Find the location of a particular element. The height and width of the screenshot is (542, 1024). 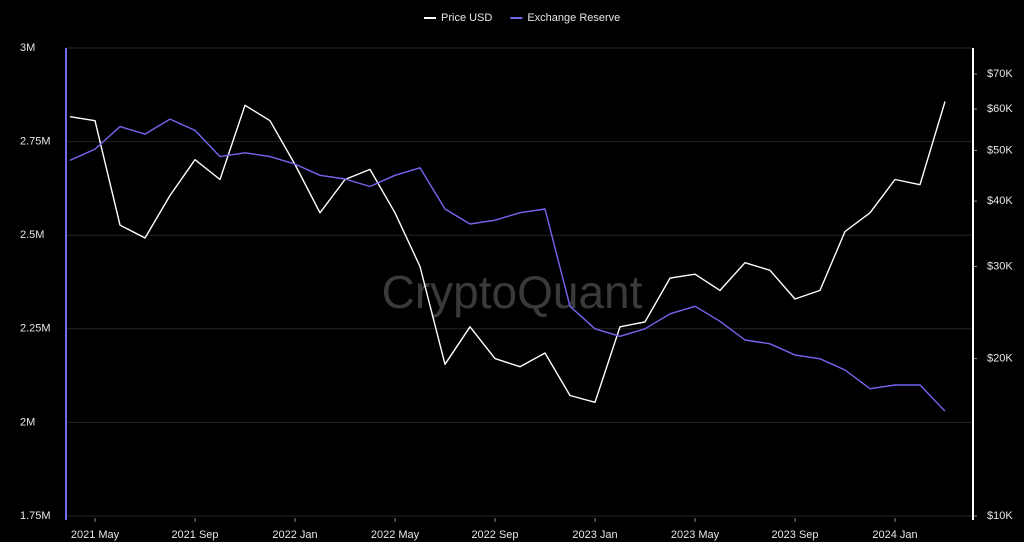

y-tick-label: 3M is located at coordinates (27, 48).